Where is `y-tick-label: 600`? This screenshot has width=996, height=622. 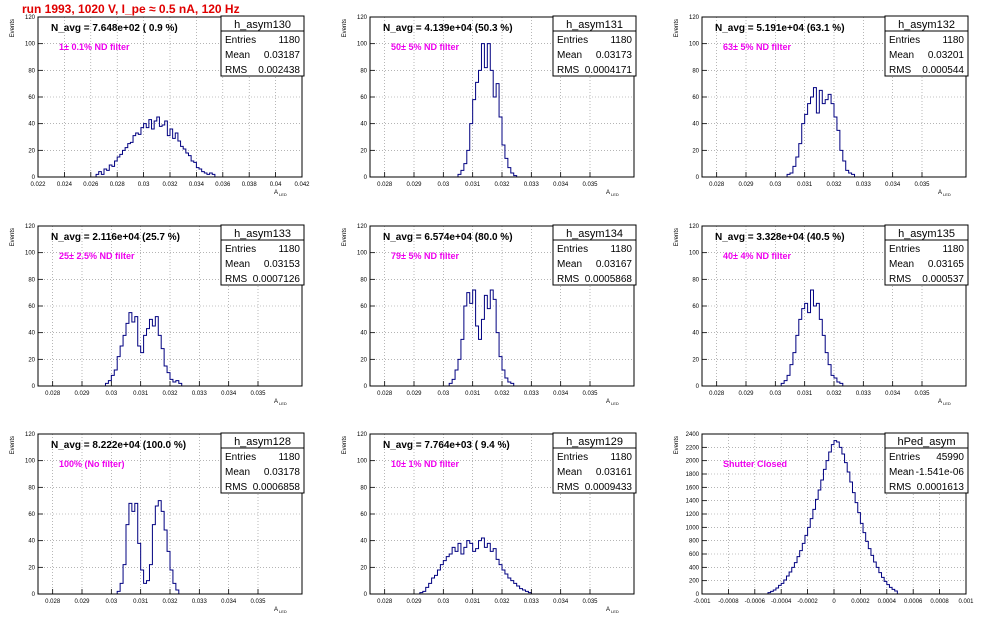 y-tick-label: 600 is located at coordinates (694, 555).